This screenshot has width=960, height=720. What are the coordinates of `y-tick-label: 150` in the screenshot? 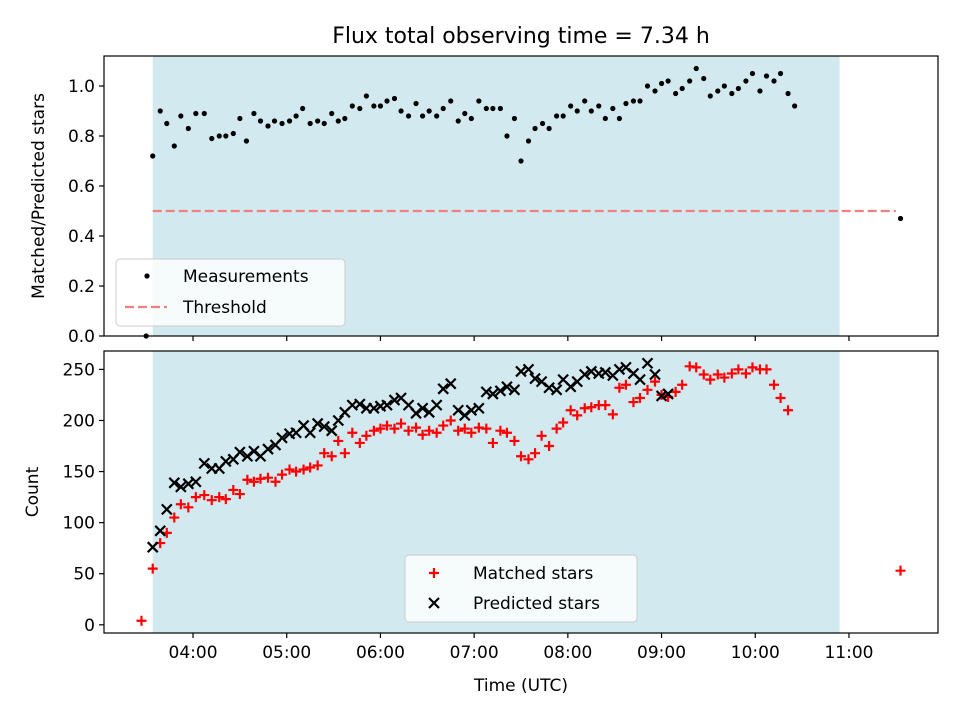 It's located at (79, 473).